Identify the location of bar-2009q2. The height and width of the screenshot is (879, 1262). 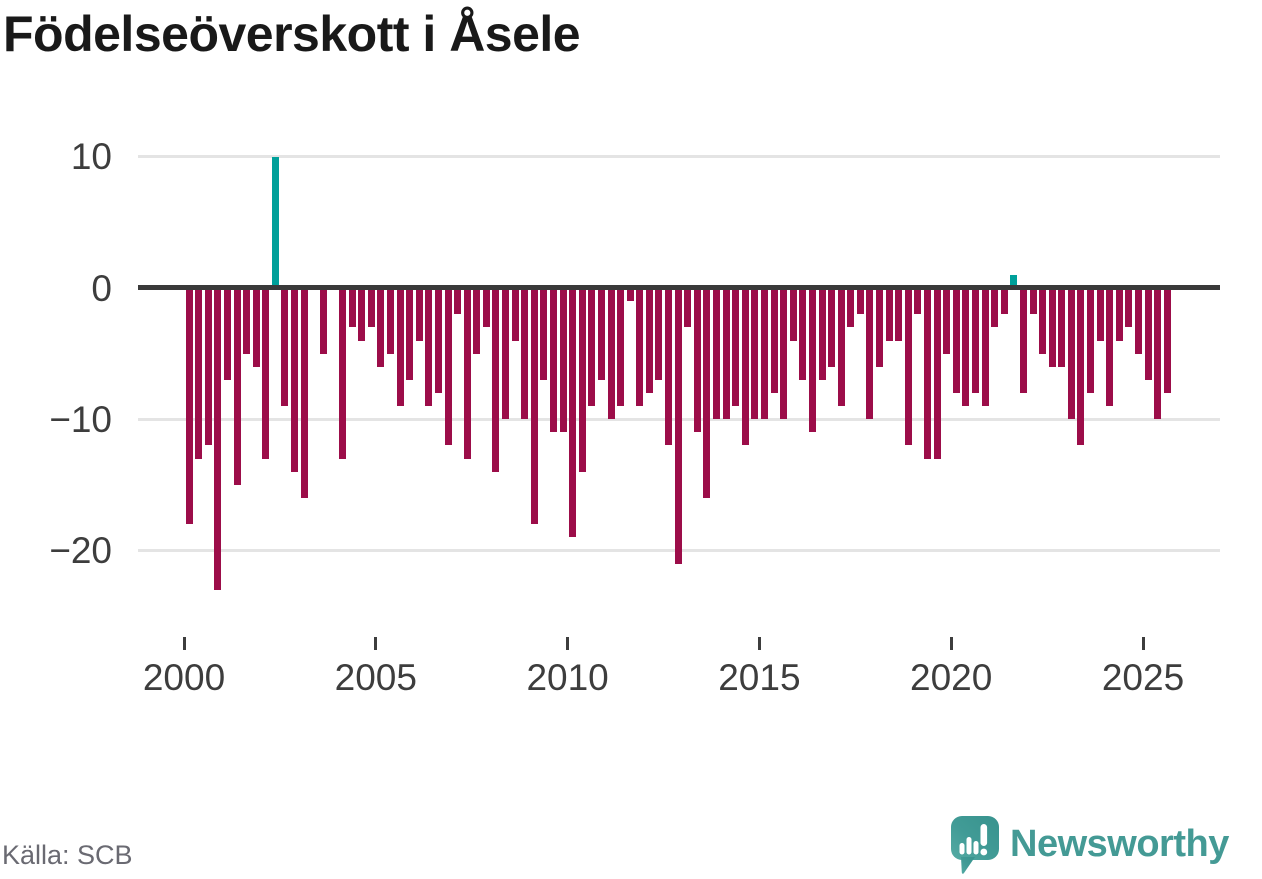
(544, 335).